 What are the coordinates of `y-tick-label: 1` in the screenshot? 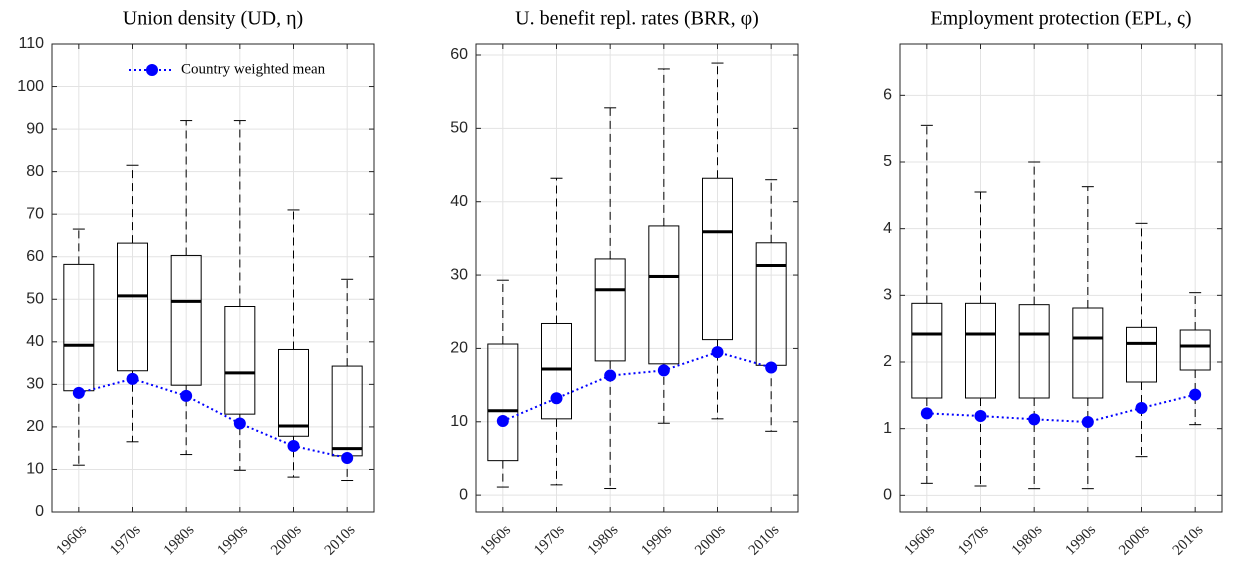 It's located at (887, 428).